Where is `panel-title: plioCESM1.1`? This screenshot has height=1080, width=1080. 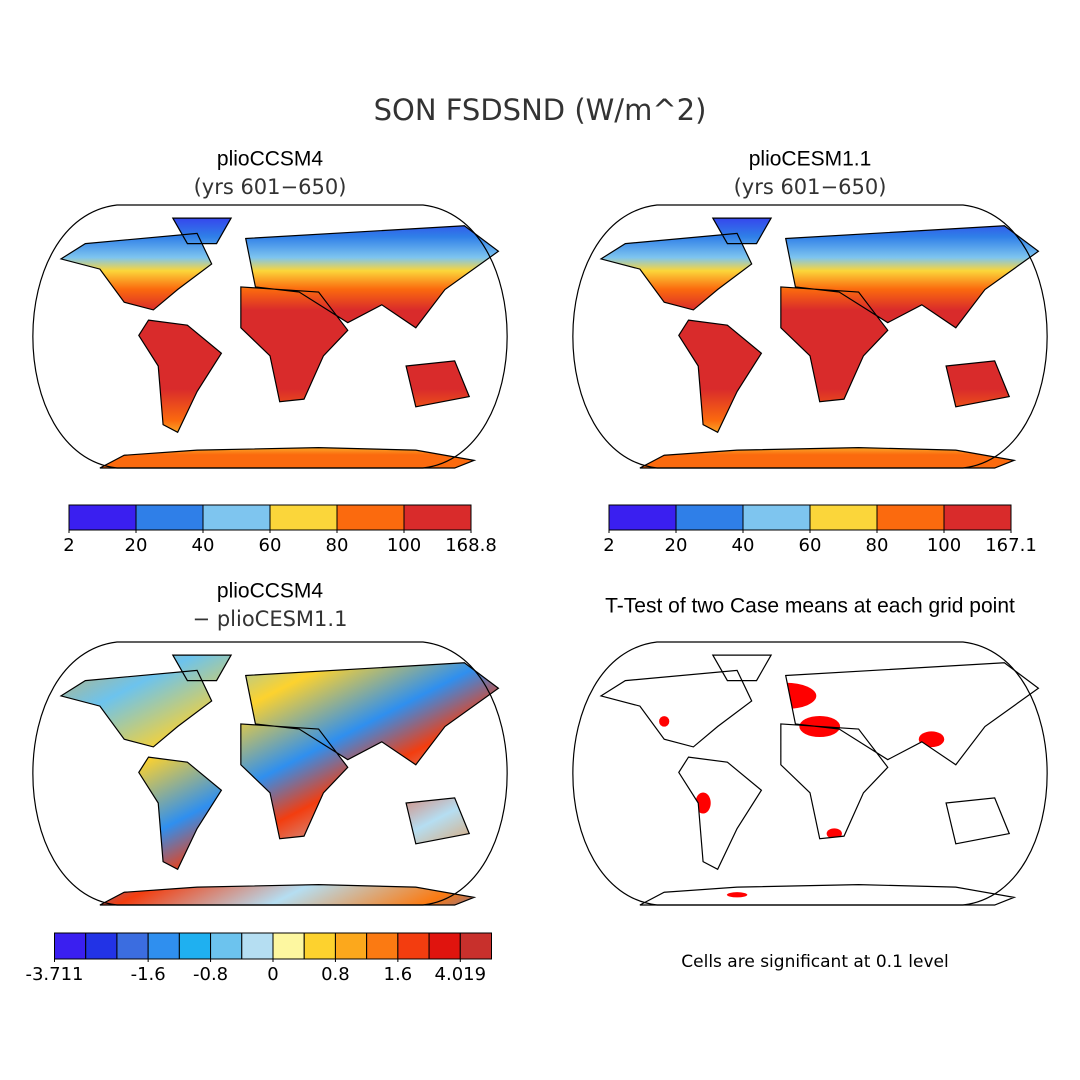 panel-title: plioCESM1.1 is located at coordinates (810, 159).